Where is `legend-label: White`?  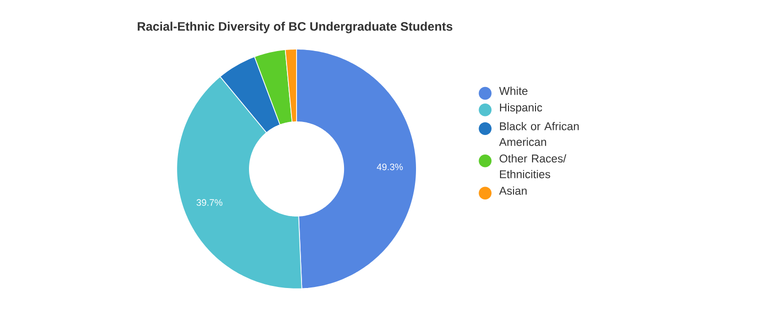
legend-label: White is located at coordinates (513, 90).